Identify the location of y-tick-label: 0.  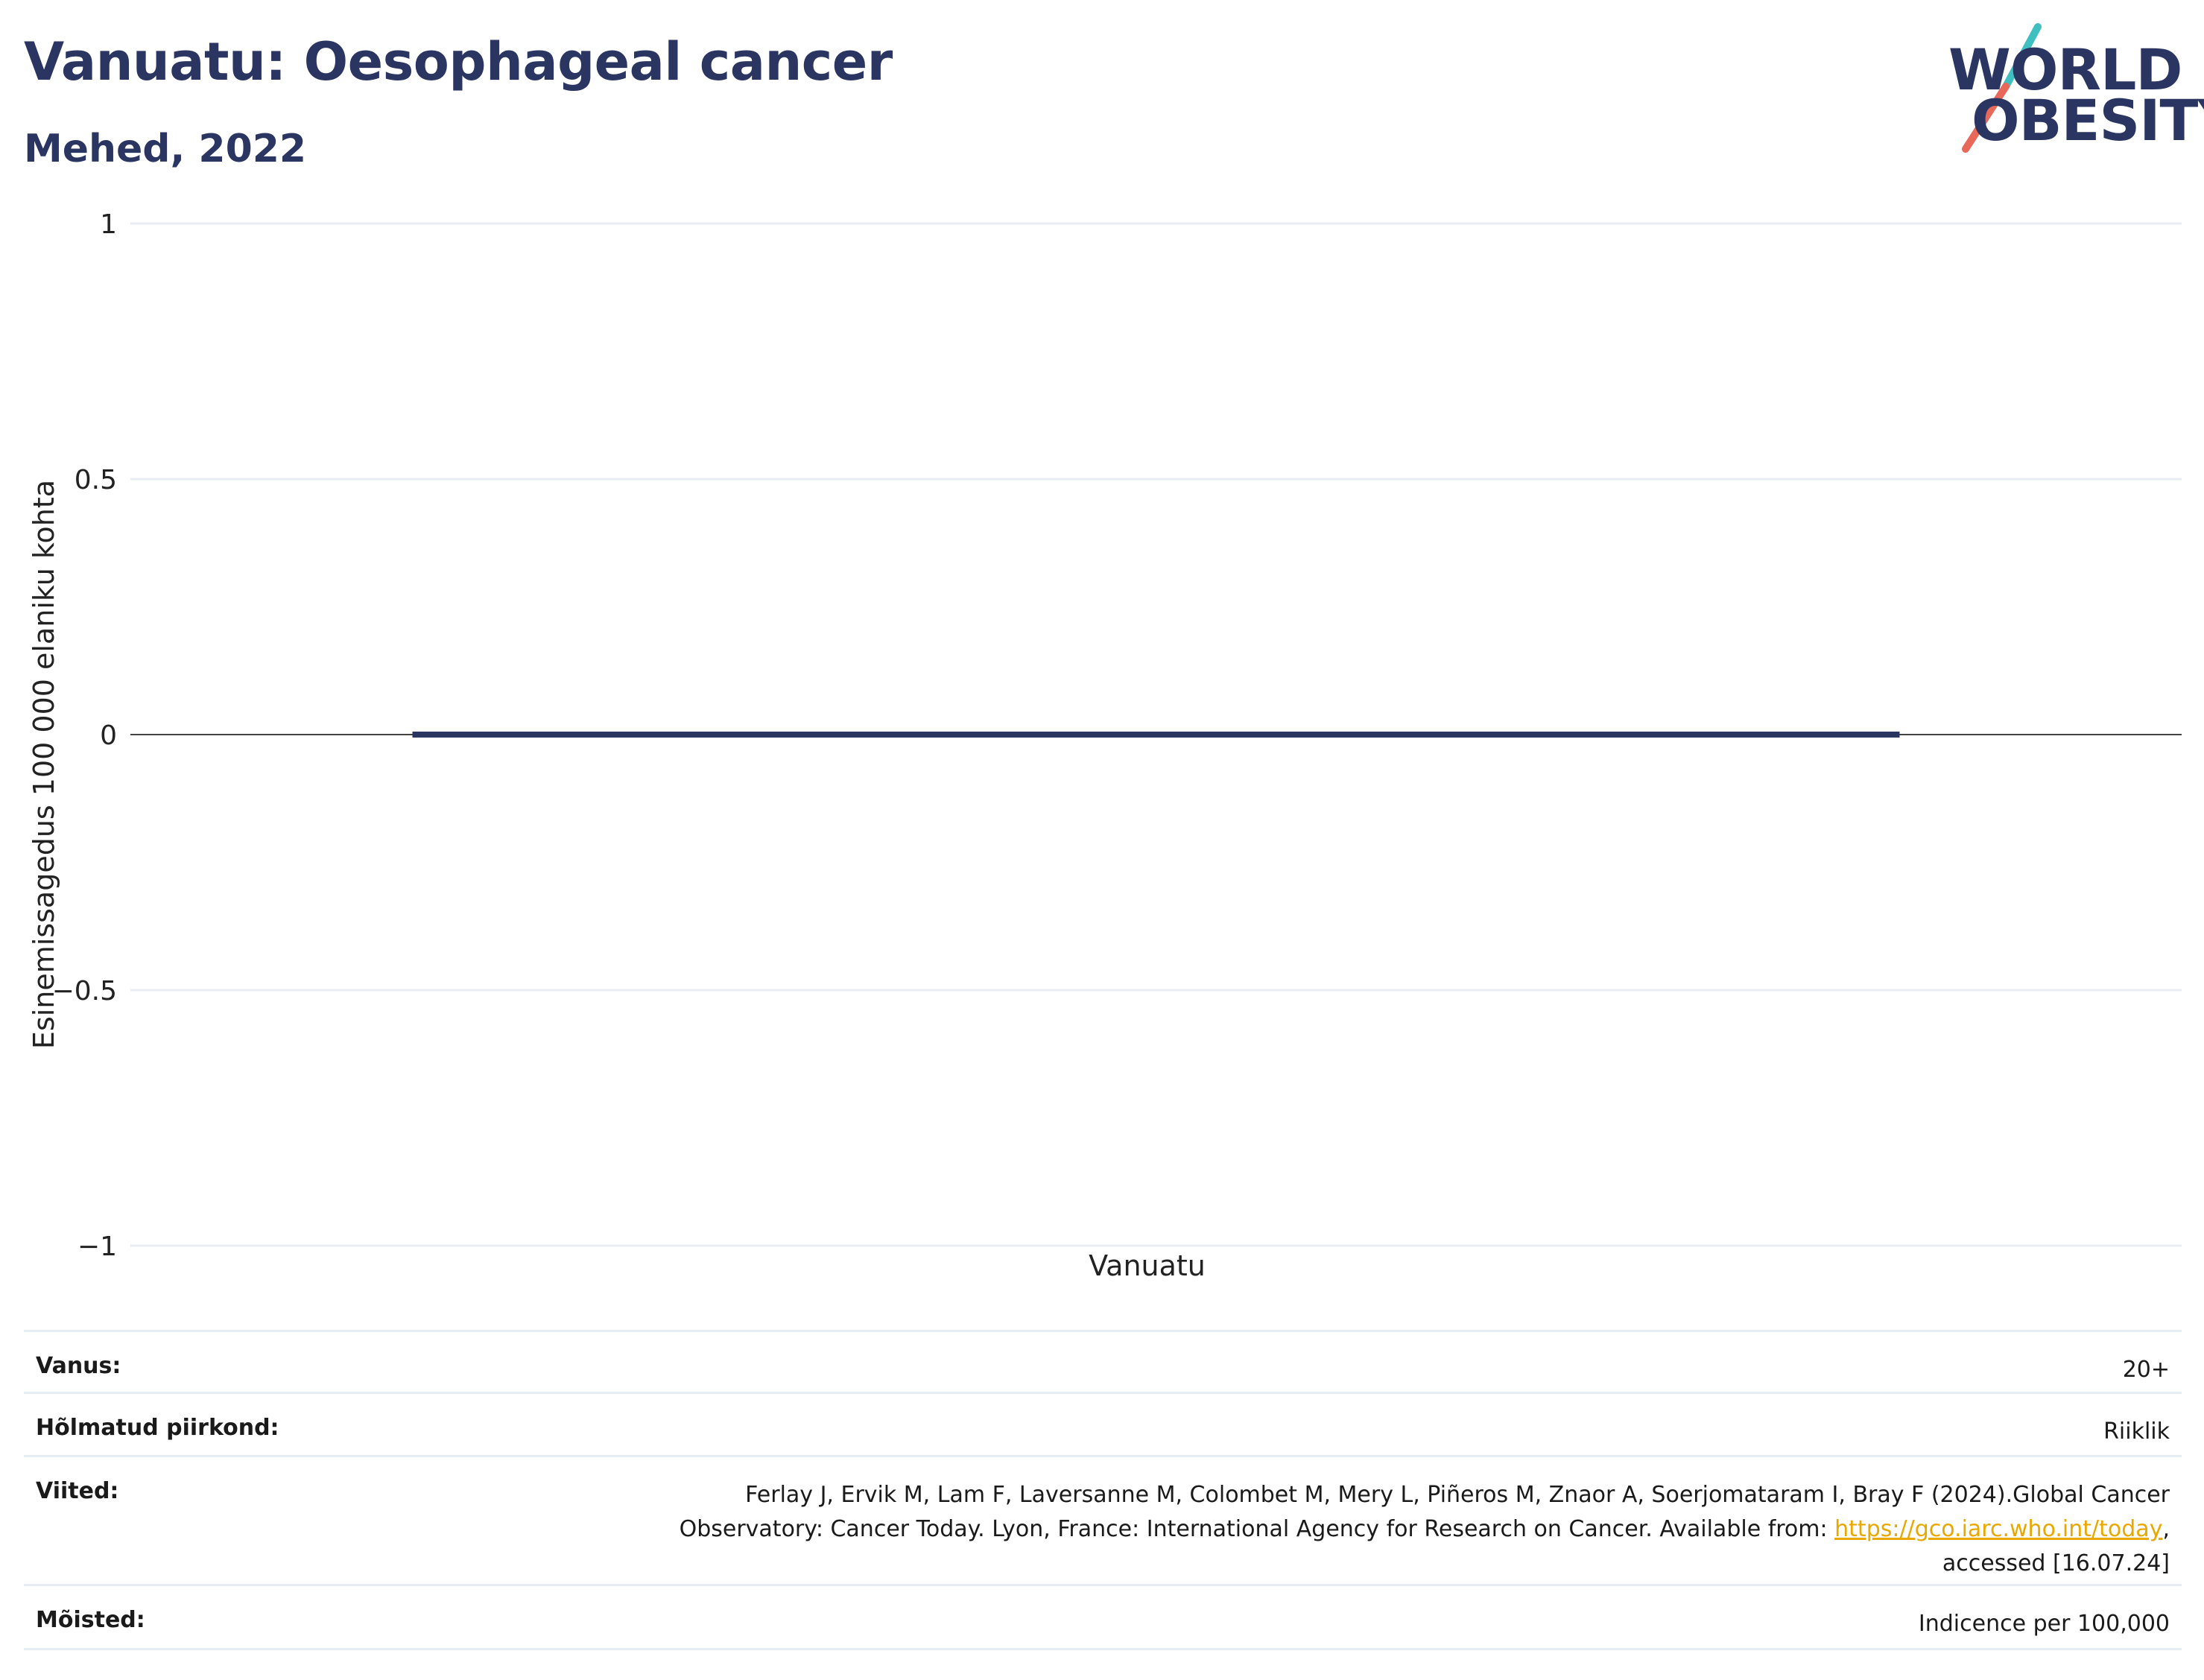
(108, 735).